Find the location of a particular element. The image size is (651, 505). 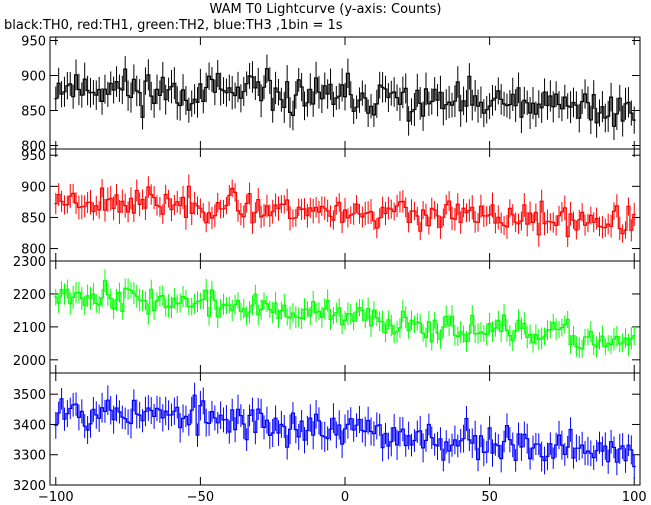

series-line-TH3 is located at coordinates (345, 431).